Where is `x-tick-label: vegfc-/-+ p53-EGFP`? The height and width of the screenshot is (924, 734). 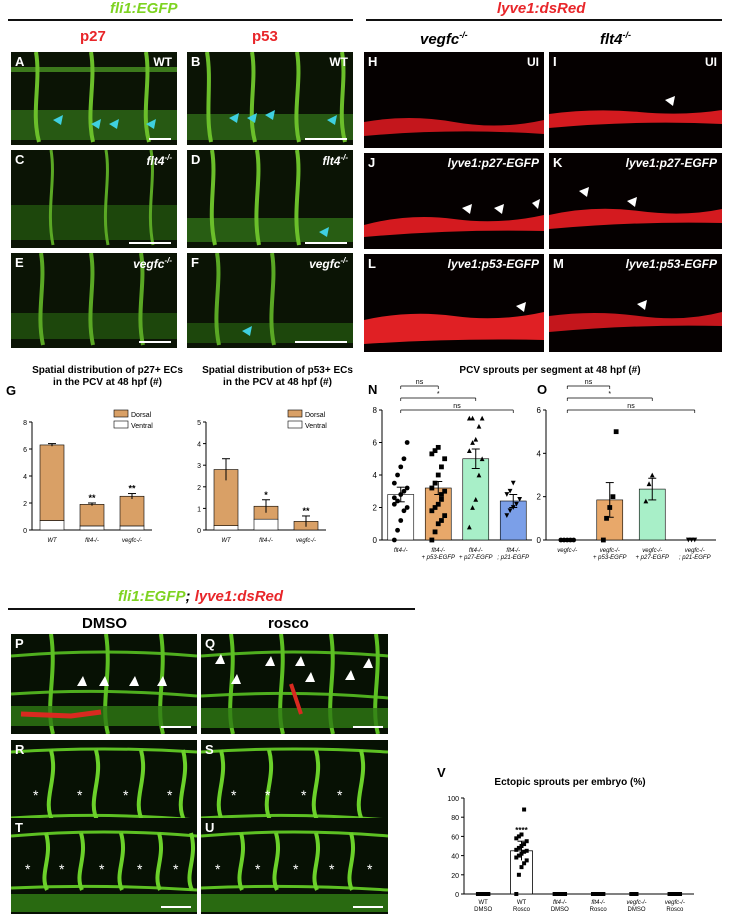
x-tick-label: vegfc-/-+ p53-EGFP is located at coordinates (610, 554).